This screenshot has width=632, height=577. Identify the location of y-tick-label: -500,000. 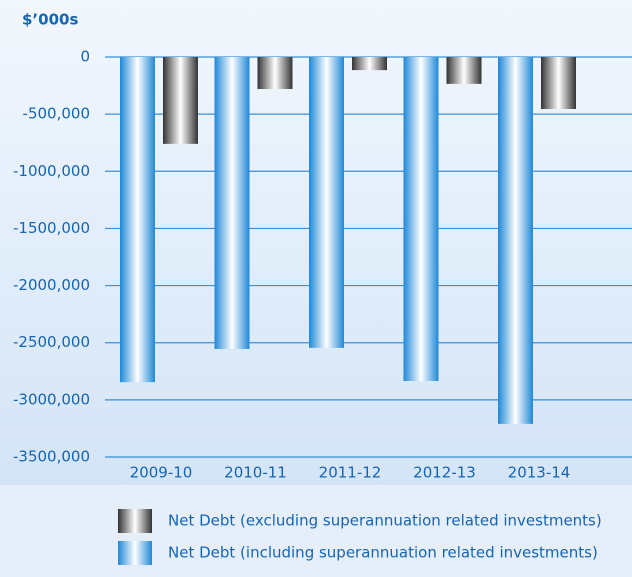
(56, 114).